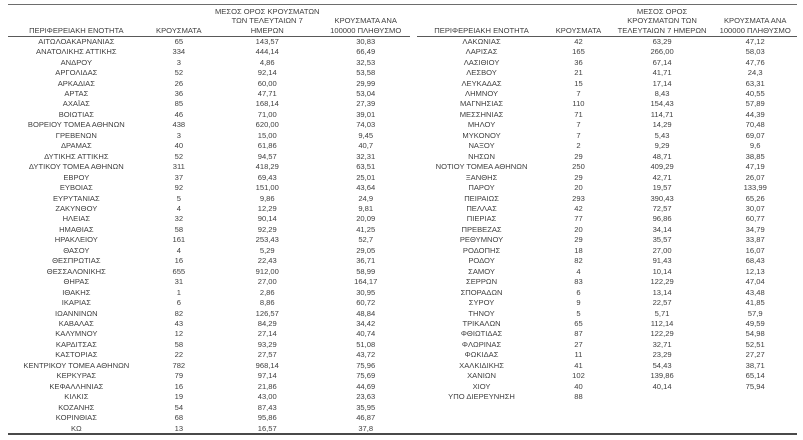  Describe the element at coordinates (481, 167) in the screenshot. I see `region-name: ΝΟΤΙΟΥ ΤΟΜΕΑ ΑΘΗΝΩΝ` at that location.